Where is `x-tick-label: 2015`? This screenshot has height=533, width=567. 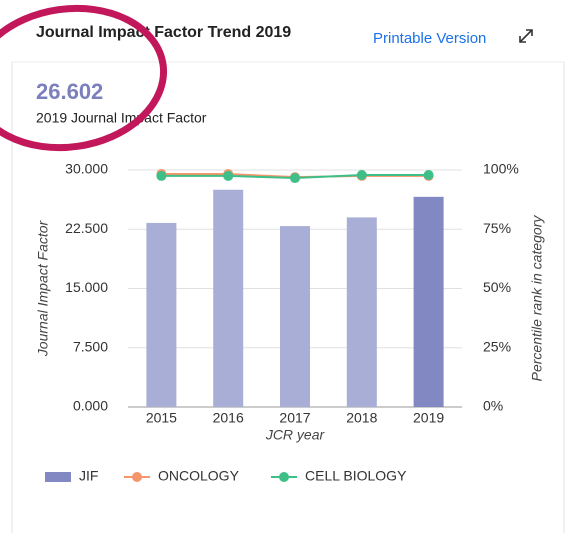
x-tick-label: 2015 is located at coordinates (161, 418).